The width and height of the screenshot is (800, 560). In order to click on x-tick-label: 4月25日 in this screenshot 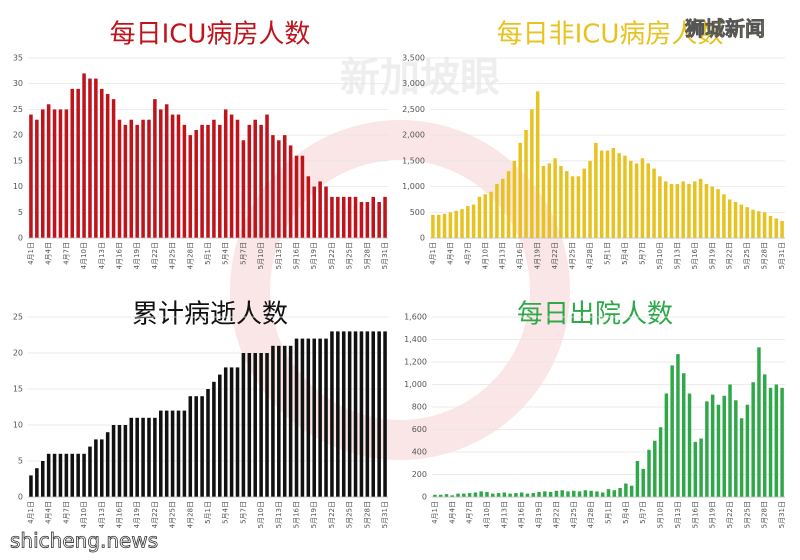, I will do `click(173, 255)`.